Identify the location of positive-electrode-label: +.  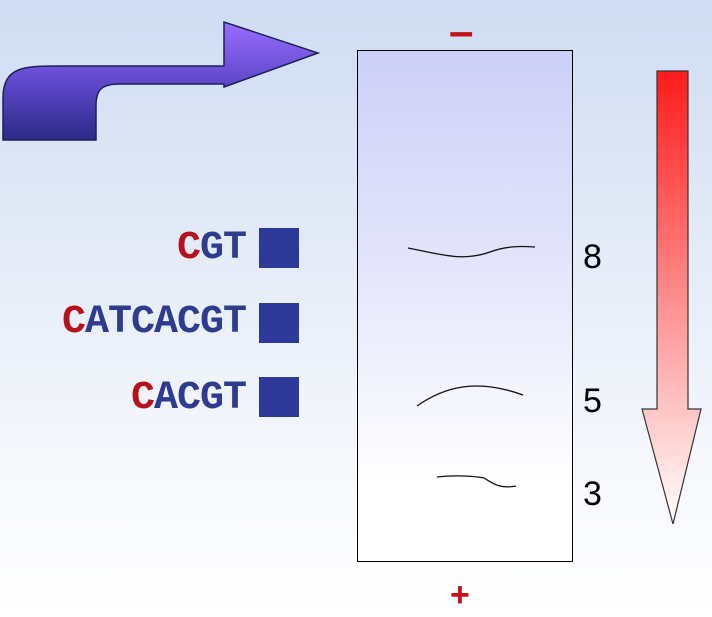
(460, 595).